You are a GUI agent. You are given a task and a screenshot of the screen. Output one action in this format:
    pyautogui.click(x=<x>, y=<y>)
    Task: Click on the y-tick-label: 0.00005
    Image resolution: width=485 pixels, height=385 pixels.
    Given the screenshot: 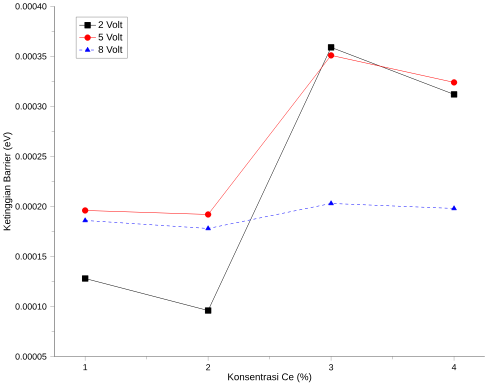 What is the action you would take?
    pyautogui.click(x=30, y=356)
    